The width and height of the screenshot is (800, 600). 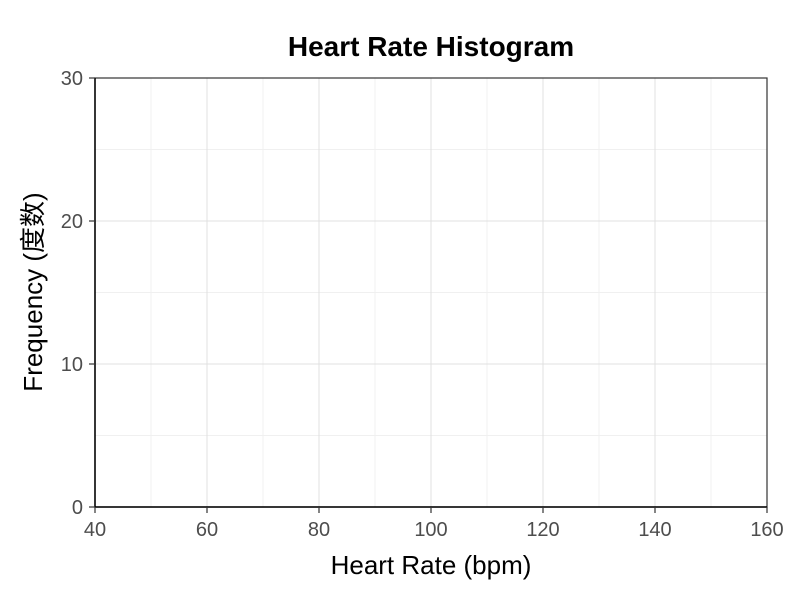 What do you see at coordinates (72, 79) in the screenshot?
I see `y-tick-label: 30` at bounding box center [72, 79].